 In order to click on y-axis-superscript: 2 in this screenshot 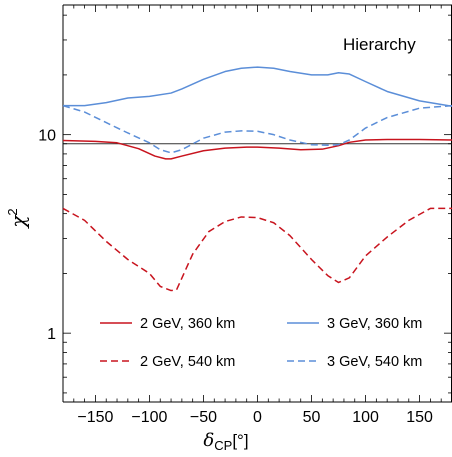, I will do `click(12, 211)`.